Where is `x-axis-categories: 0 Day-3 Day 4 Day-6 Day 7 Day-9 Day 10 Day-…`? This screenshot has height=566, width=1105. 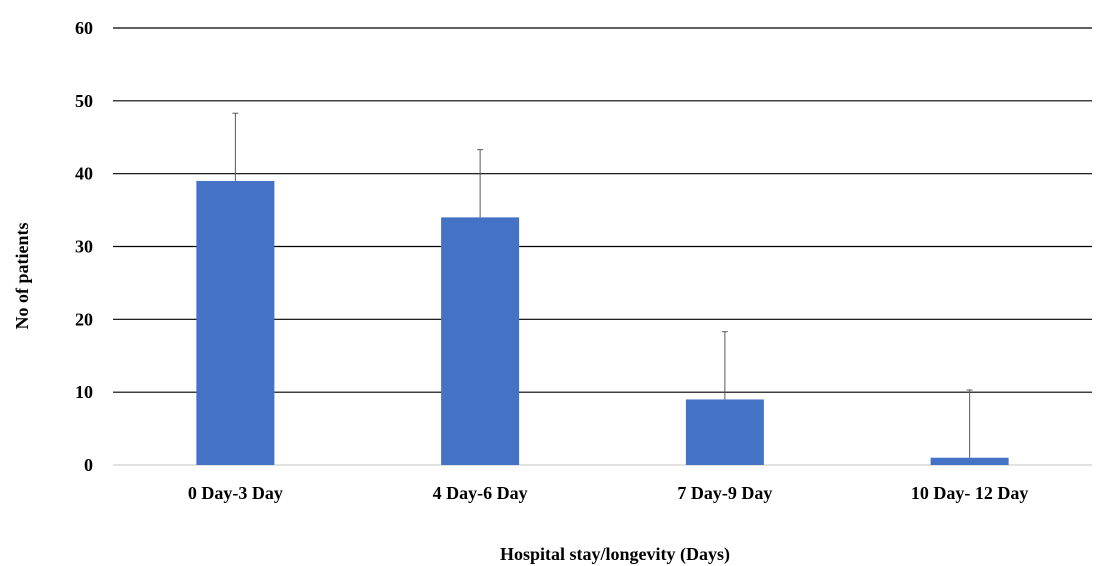 x-axis-categories: 0 Day-3 Day 4 Day-6 Day 7 Day-9 Day 10 Day-… is located at coordinates (608, 493).